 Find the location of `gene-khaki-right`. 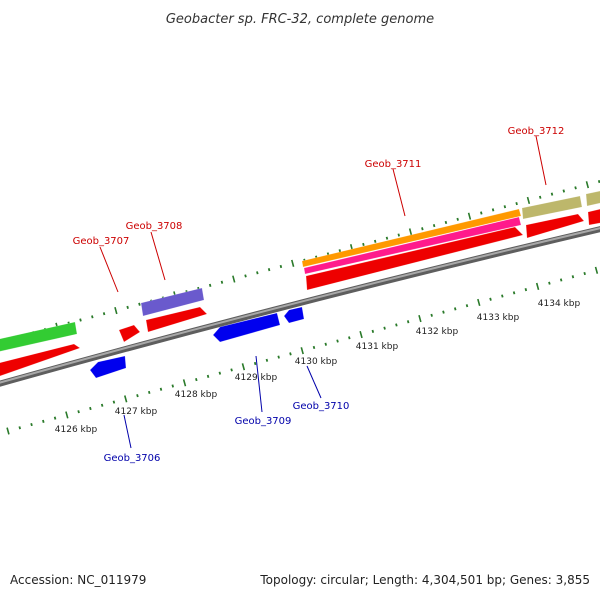

gene-khaki-right is located at coordinates (592, 198).